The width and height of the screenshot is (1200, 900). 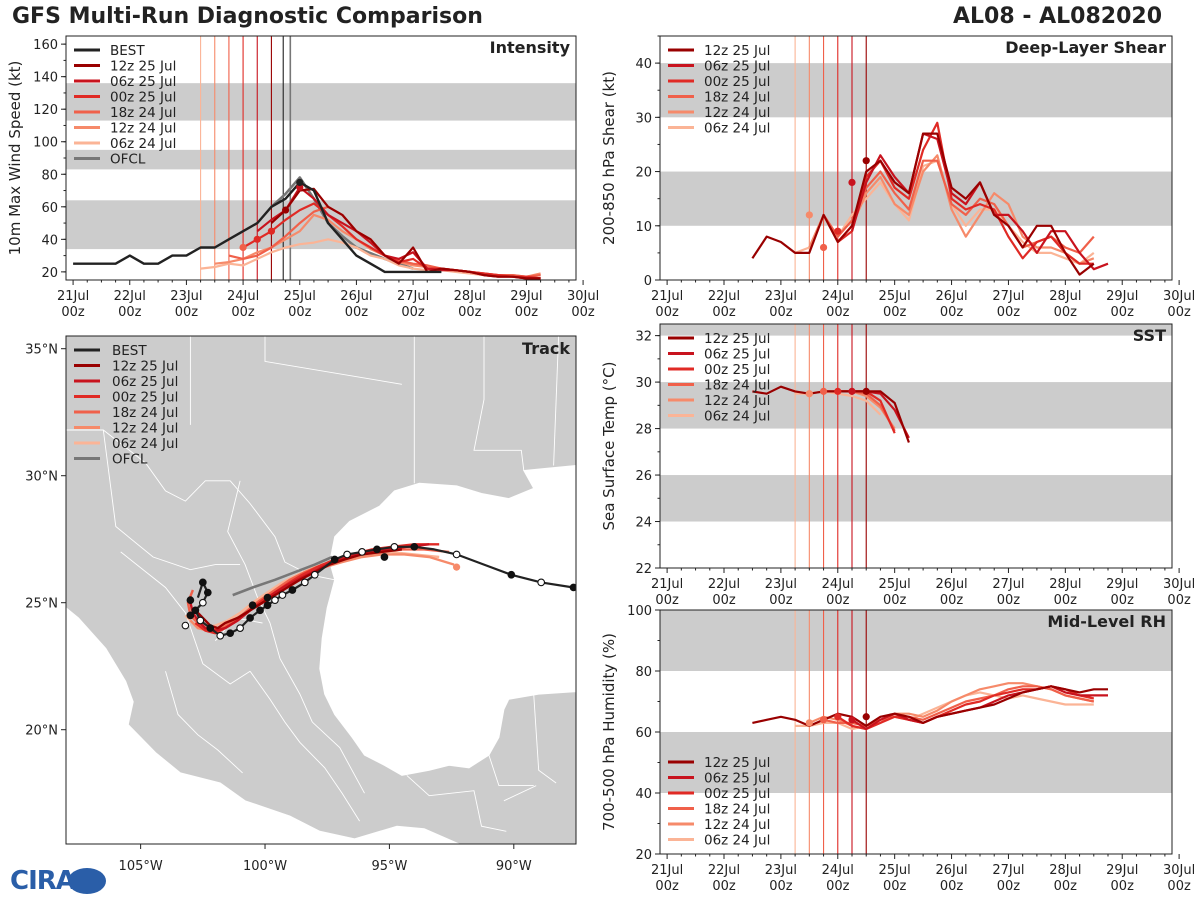 What do you see at coordinates (145, 413) in the screenshot?
I see `track-legend-label-4: 18z 24 Jul` at bounding box center [145, 413].